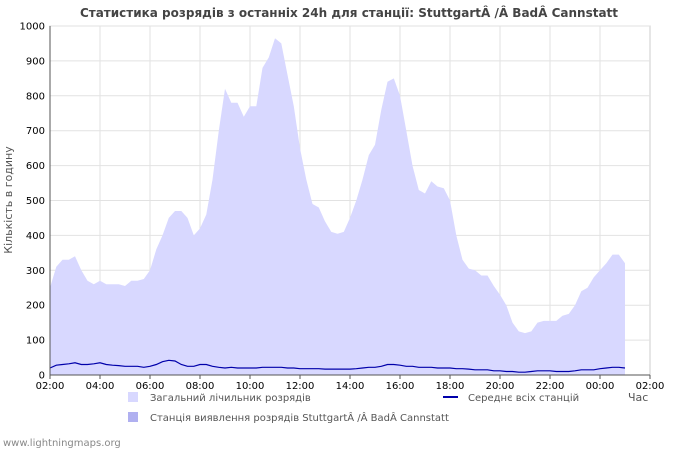 The height and width of the screenshot is (450, 700). I want to click on legend-label-average: Середнє всіх станцій, so click(523, 398).